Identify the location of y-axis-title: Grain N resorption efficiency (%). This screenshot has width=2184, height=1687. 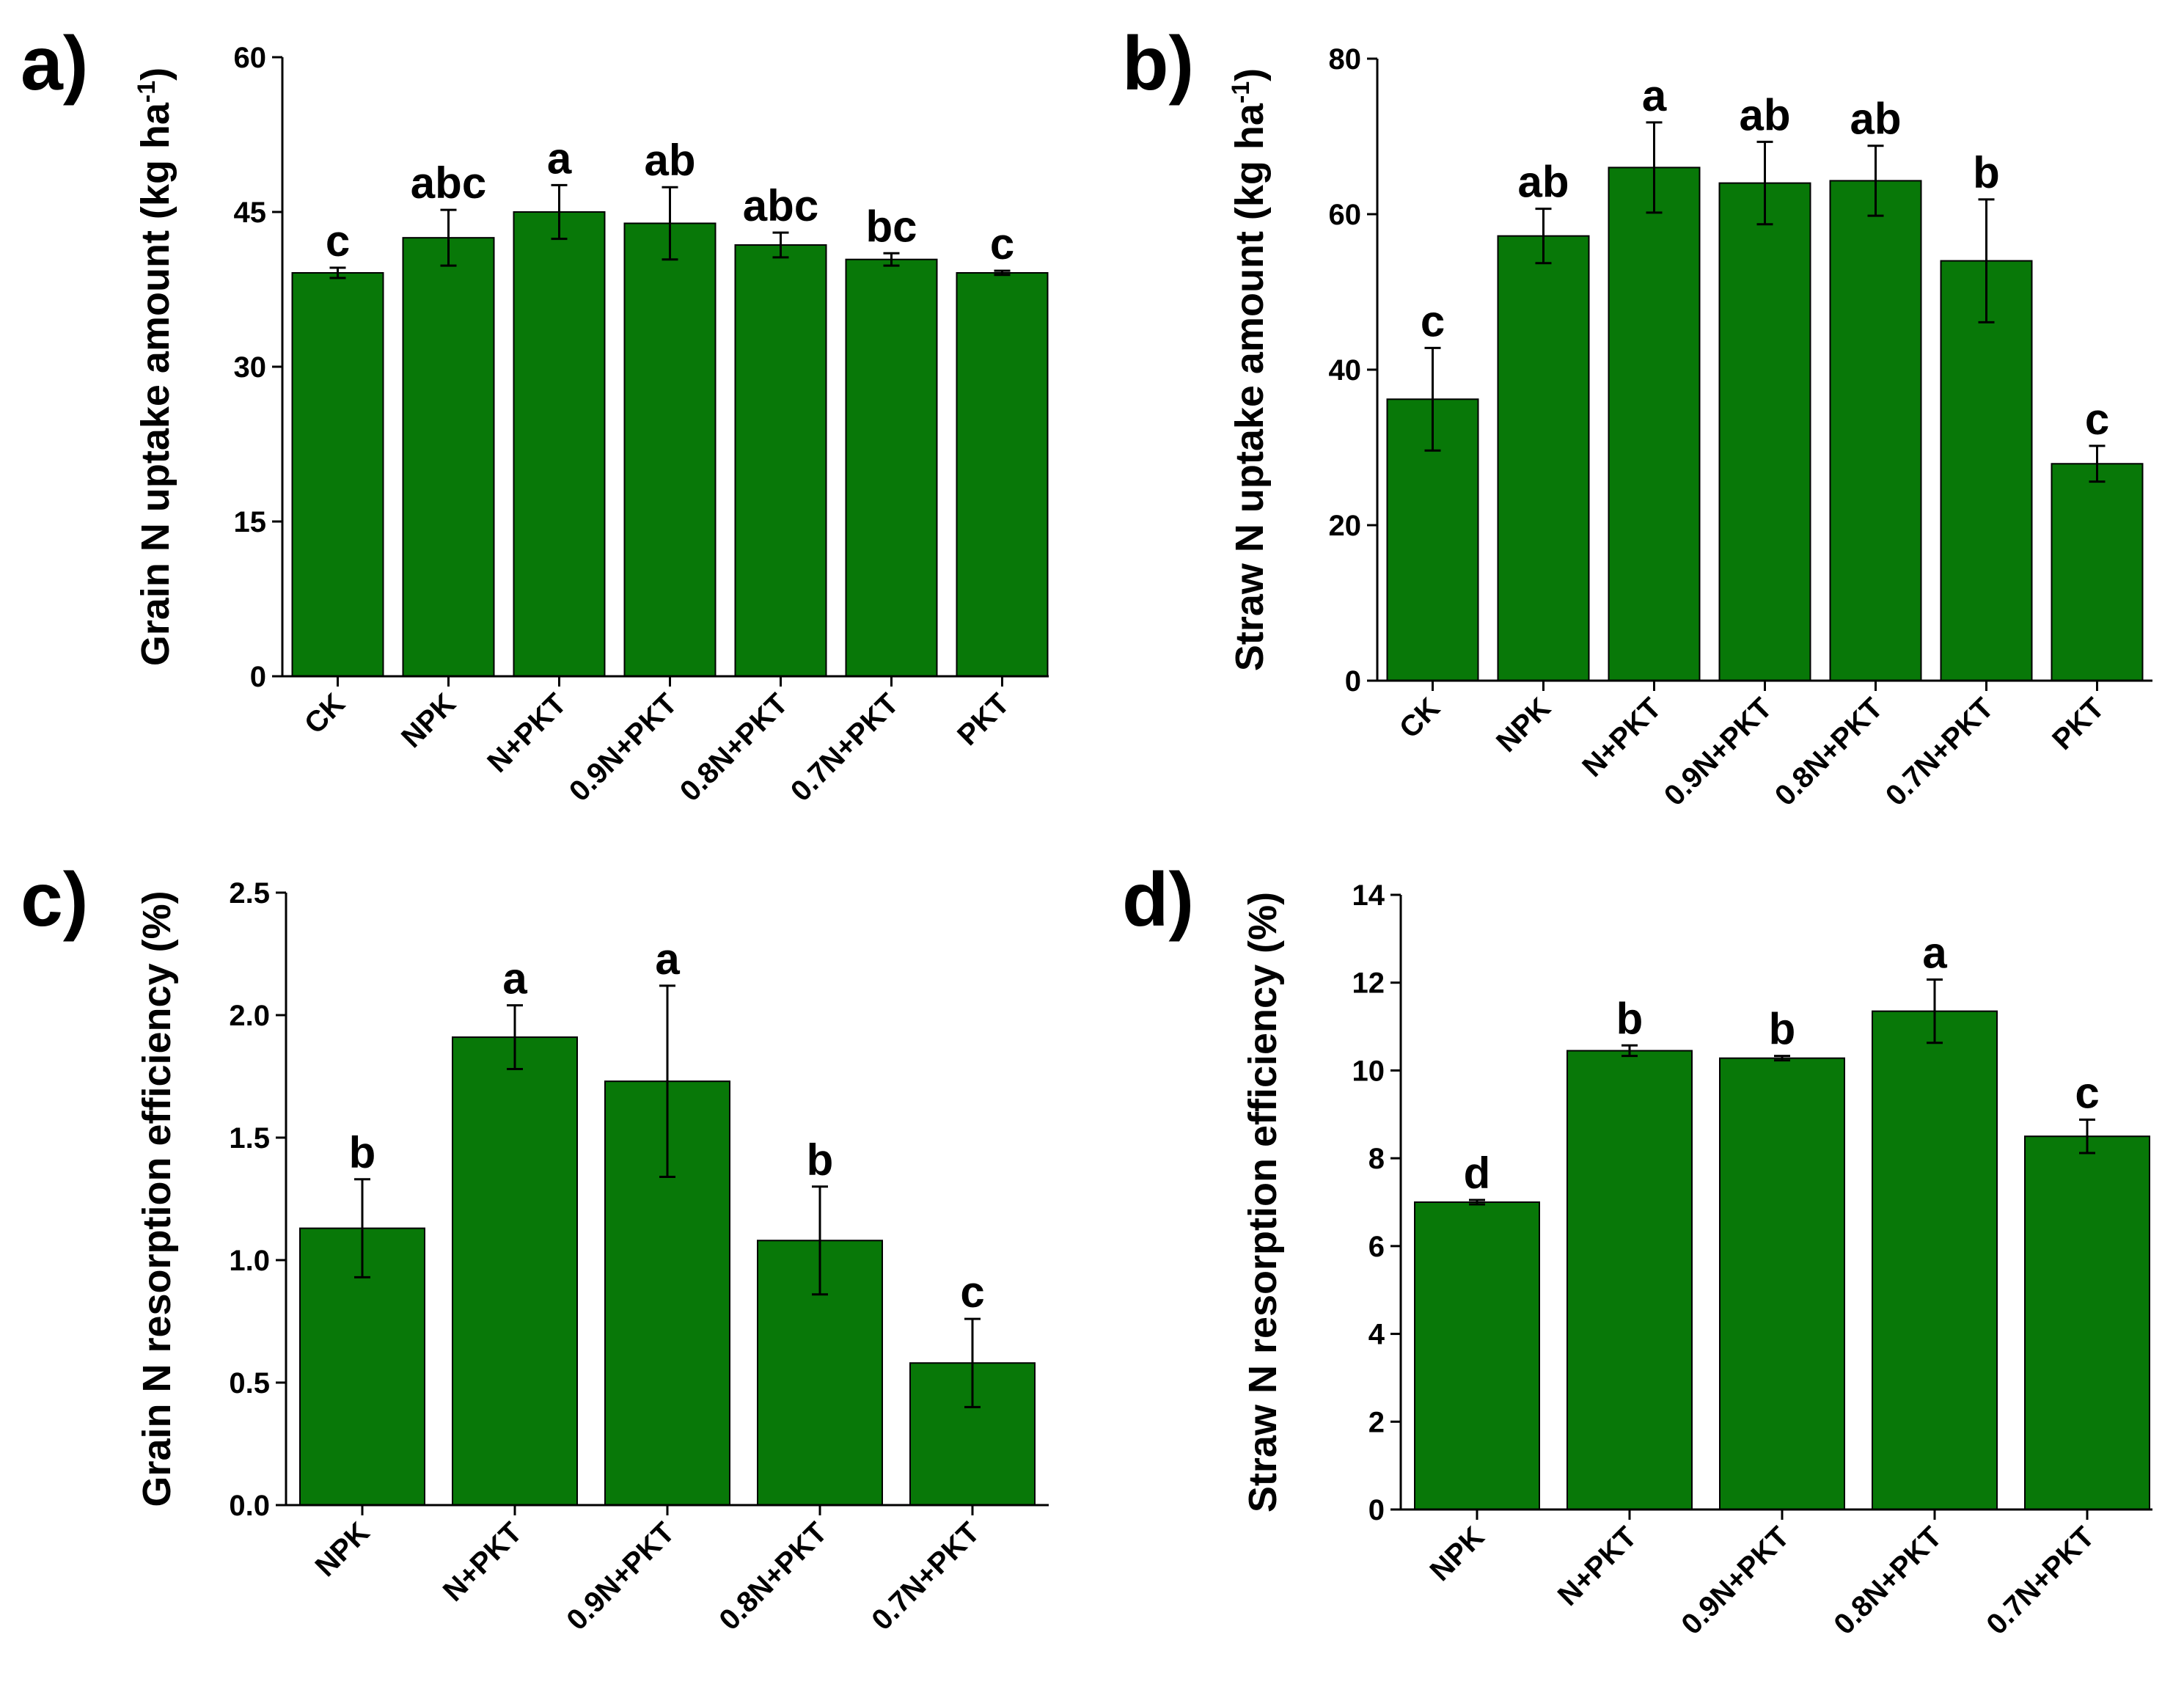
(157, 1198).